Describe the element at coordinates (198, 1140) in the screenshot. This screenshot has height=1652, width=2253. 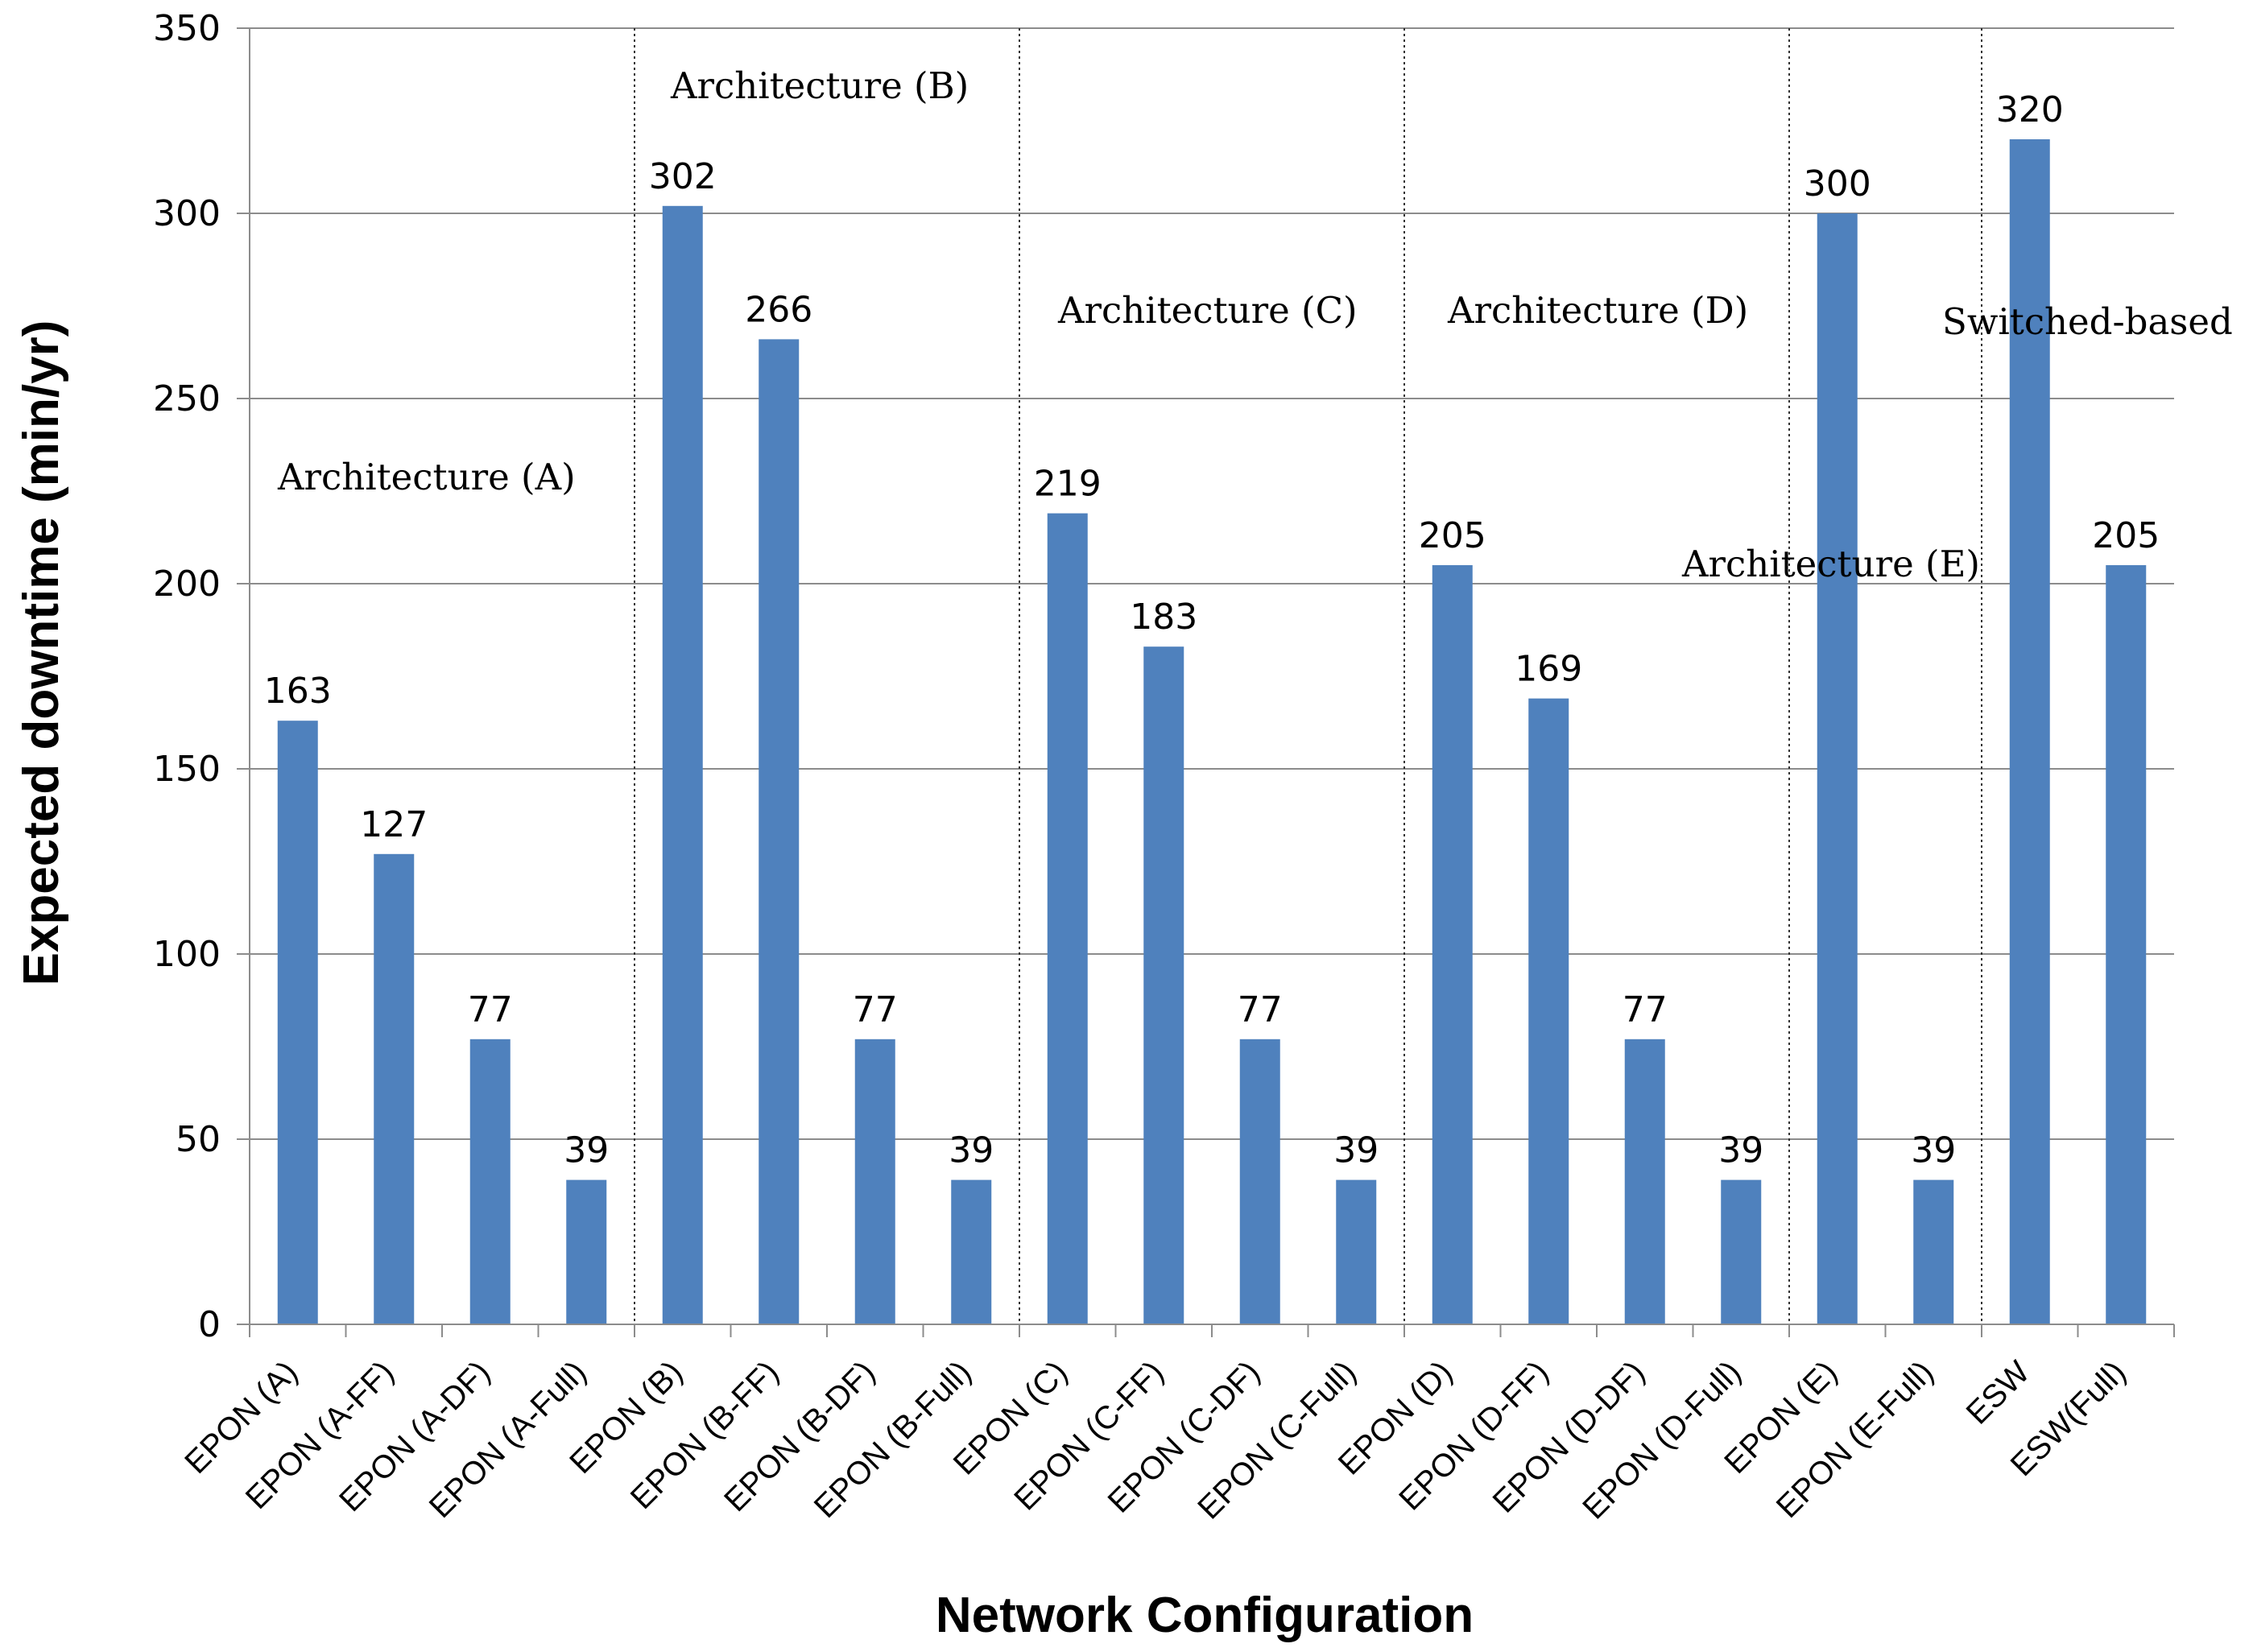
I see `y-tick-label: 50` at that location.